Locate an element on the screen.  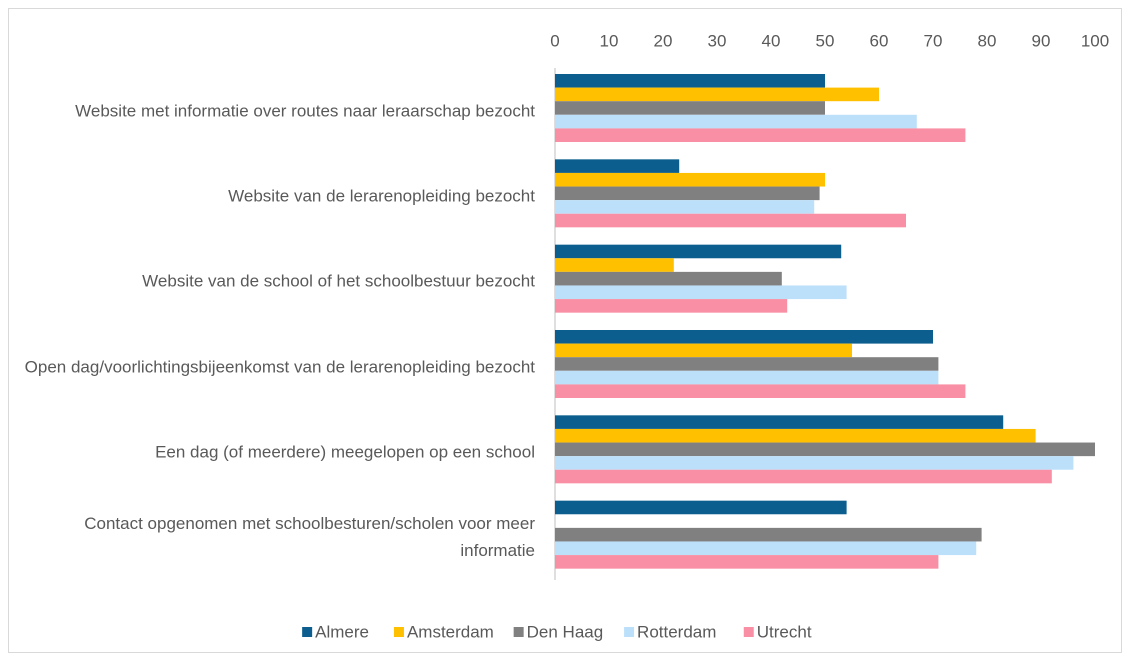
legend-label: Amsterdam is located at coordinates (450, 631).